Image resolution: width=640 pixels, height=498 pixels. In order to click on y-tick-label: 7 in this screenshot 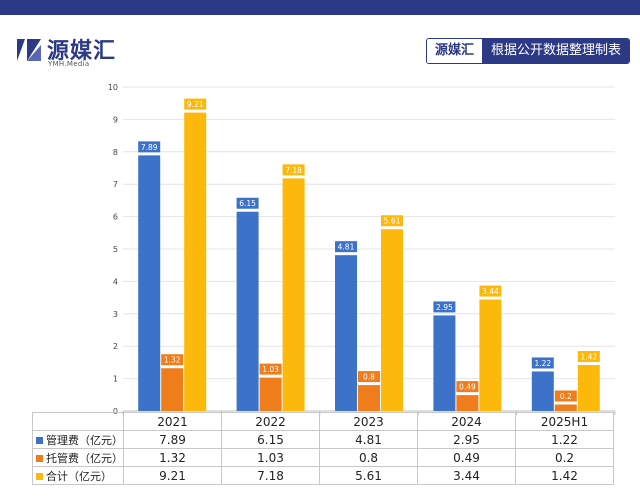, I will do `click(115, 184)`.